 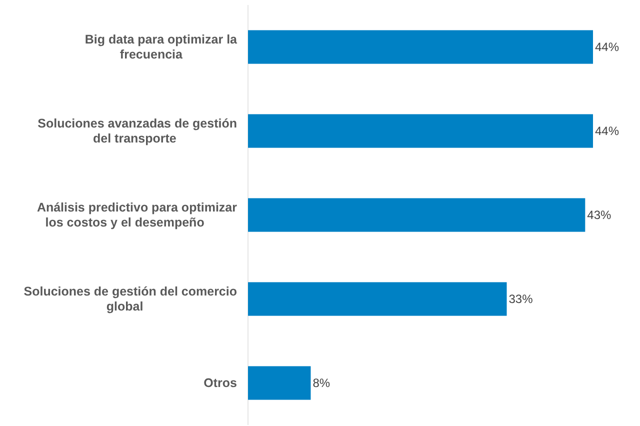 What do you see at coordinates (221, 383) in the screenshot?
I see `y-tick-label: Otros` at bounding box center [221, 383].